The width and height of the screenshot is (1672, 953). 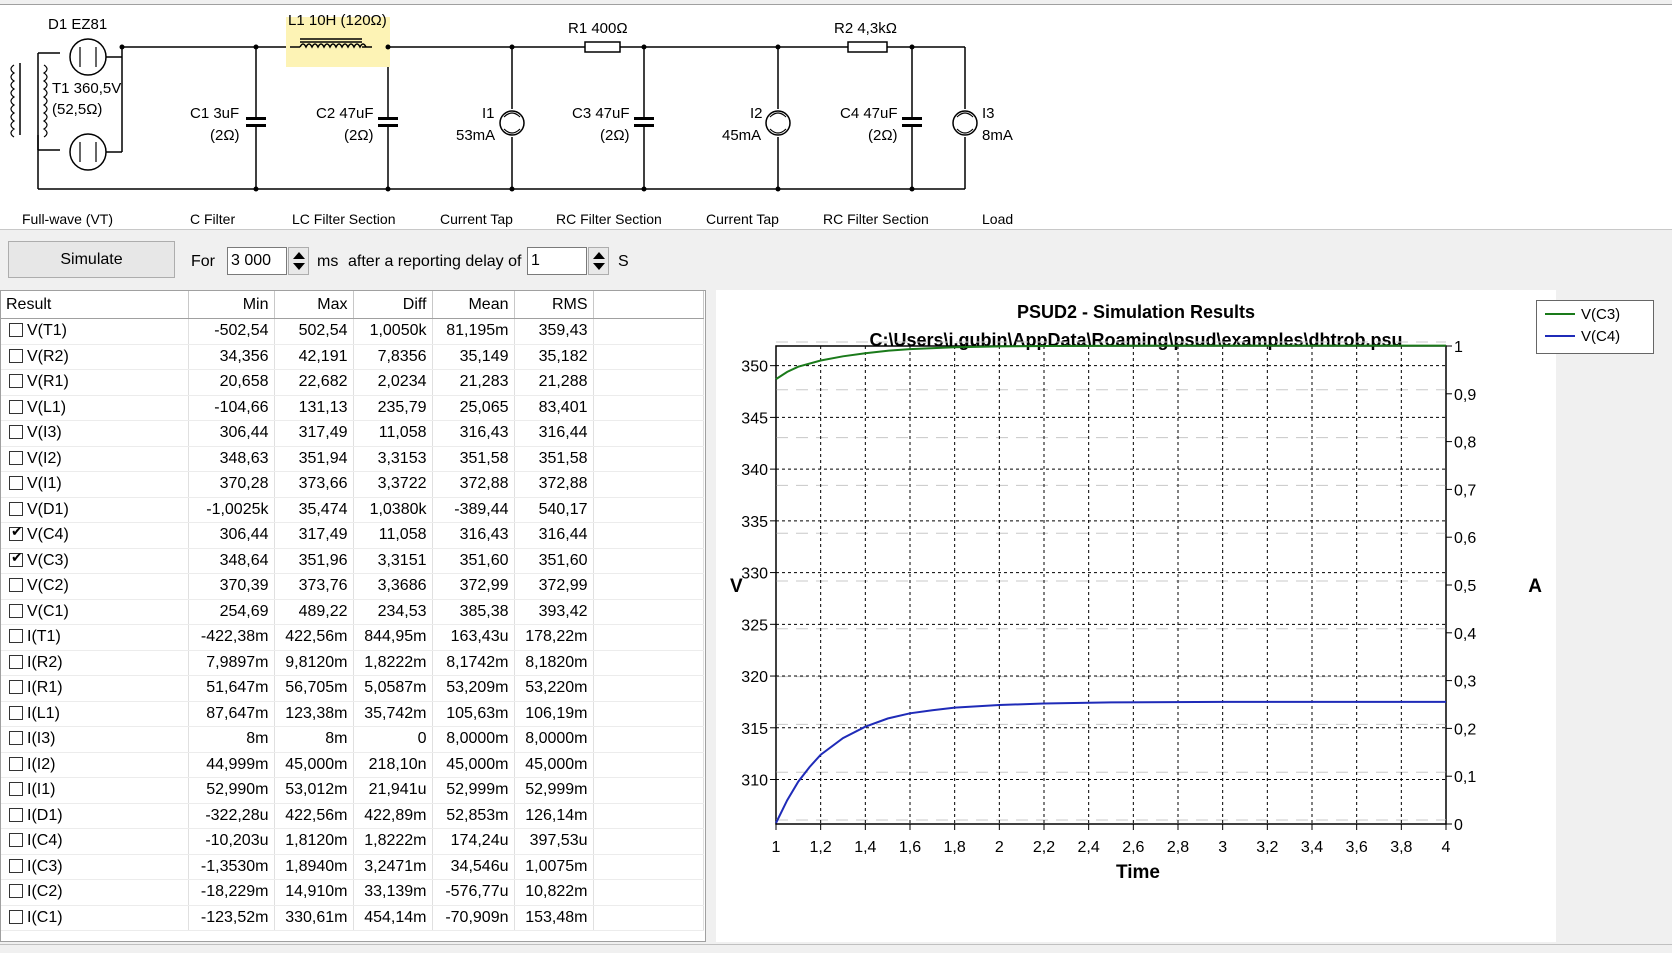 I want to click on c2-label: C2 47uF, so click(x=345, y=113).